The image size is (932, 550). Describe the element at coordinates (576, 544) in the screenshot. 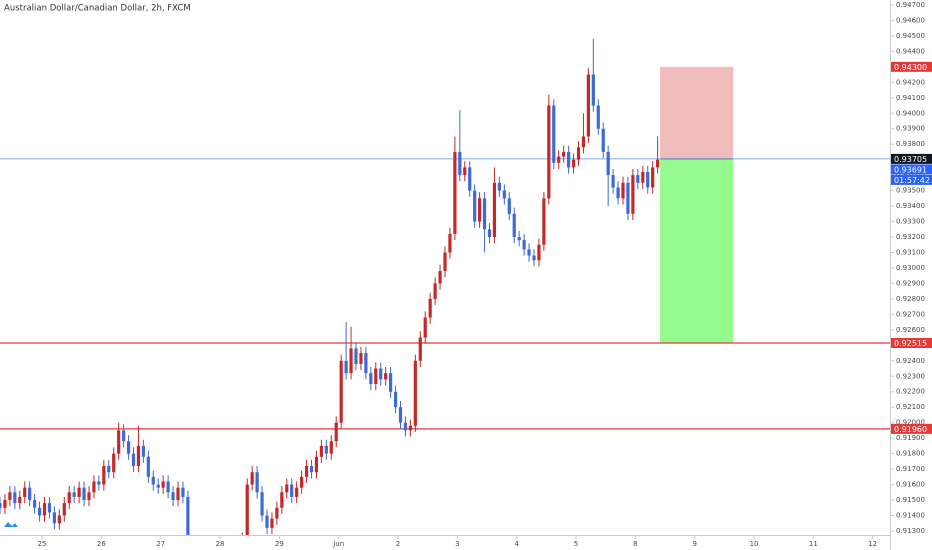

I see `x-tick-label: 5` at that location.